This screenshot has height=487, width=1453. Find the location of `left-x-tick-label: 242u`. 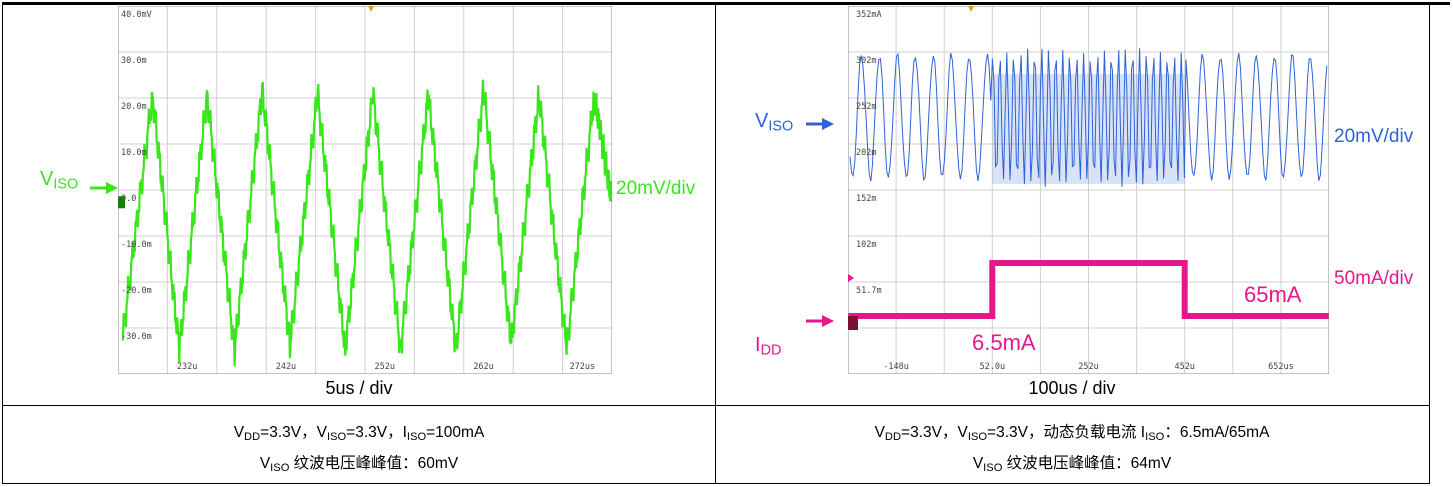

left-x-tick-label: 242u is located at coordinates (286, 367).